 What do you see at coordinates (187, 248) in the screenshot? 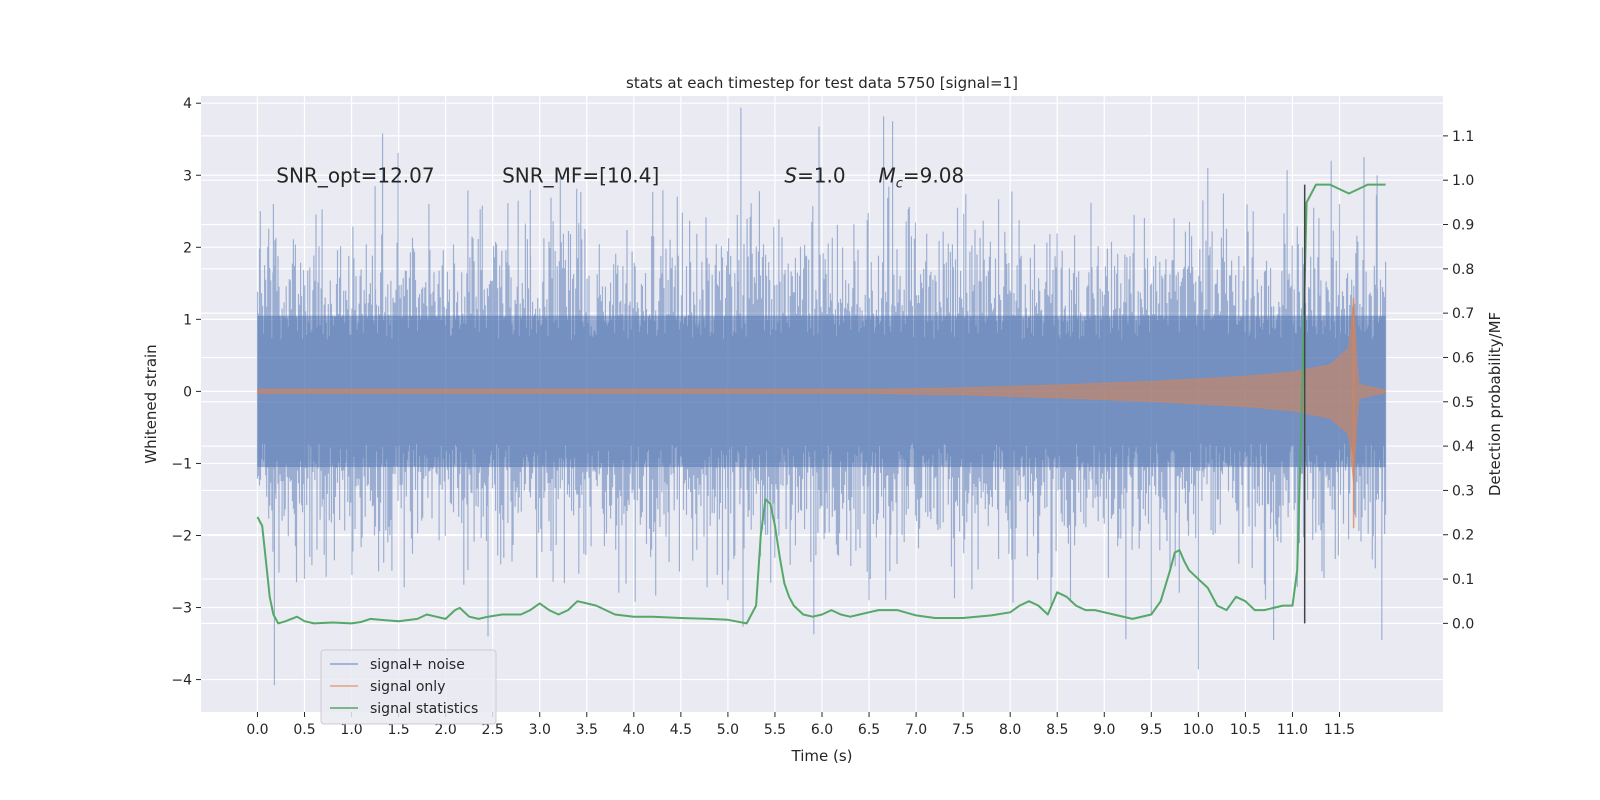
I see `left-y-tick-label-6: 2` at bounding box center [187, 248].